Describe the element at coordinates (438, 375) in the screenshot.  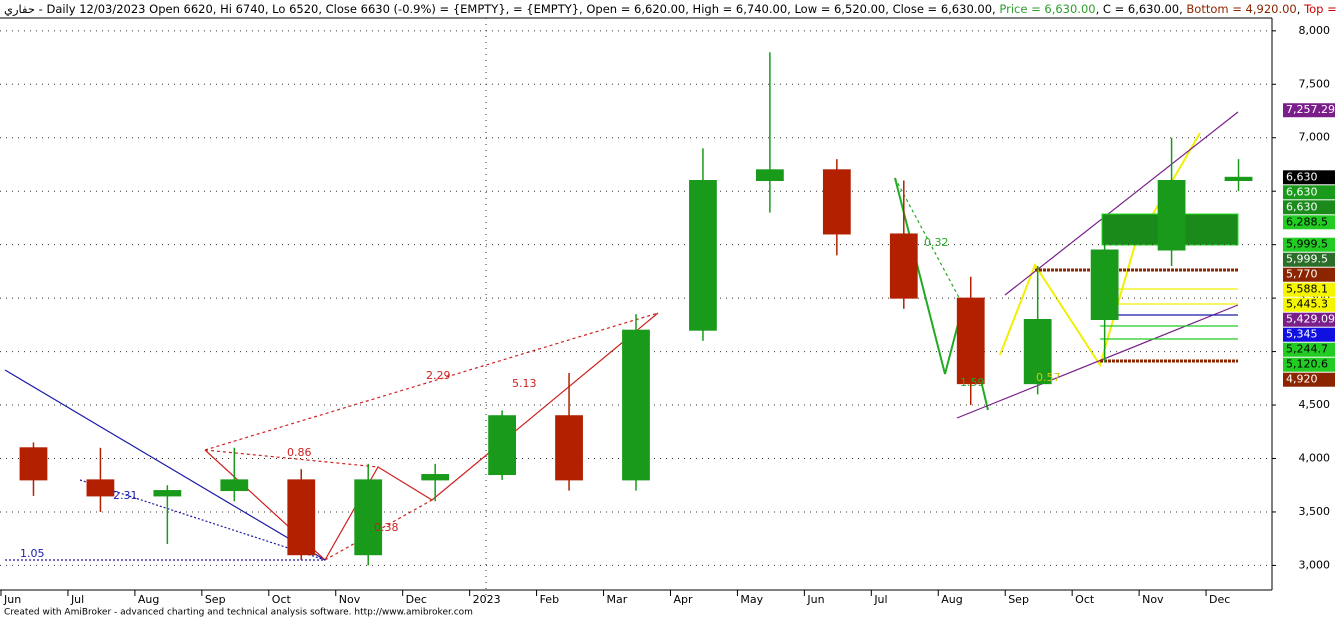
I see `annotation: 2.29` at that location.